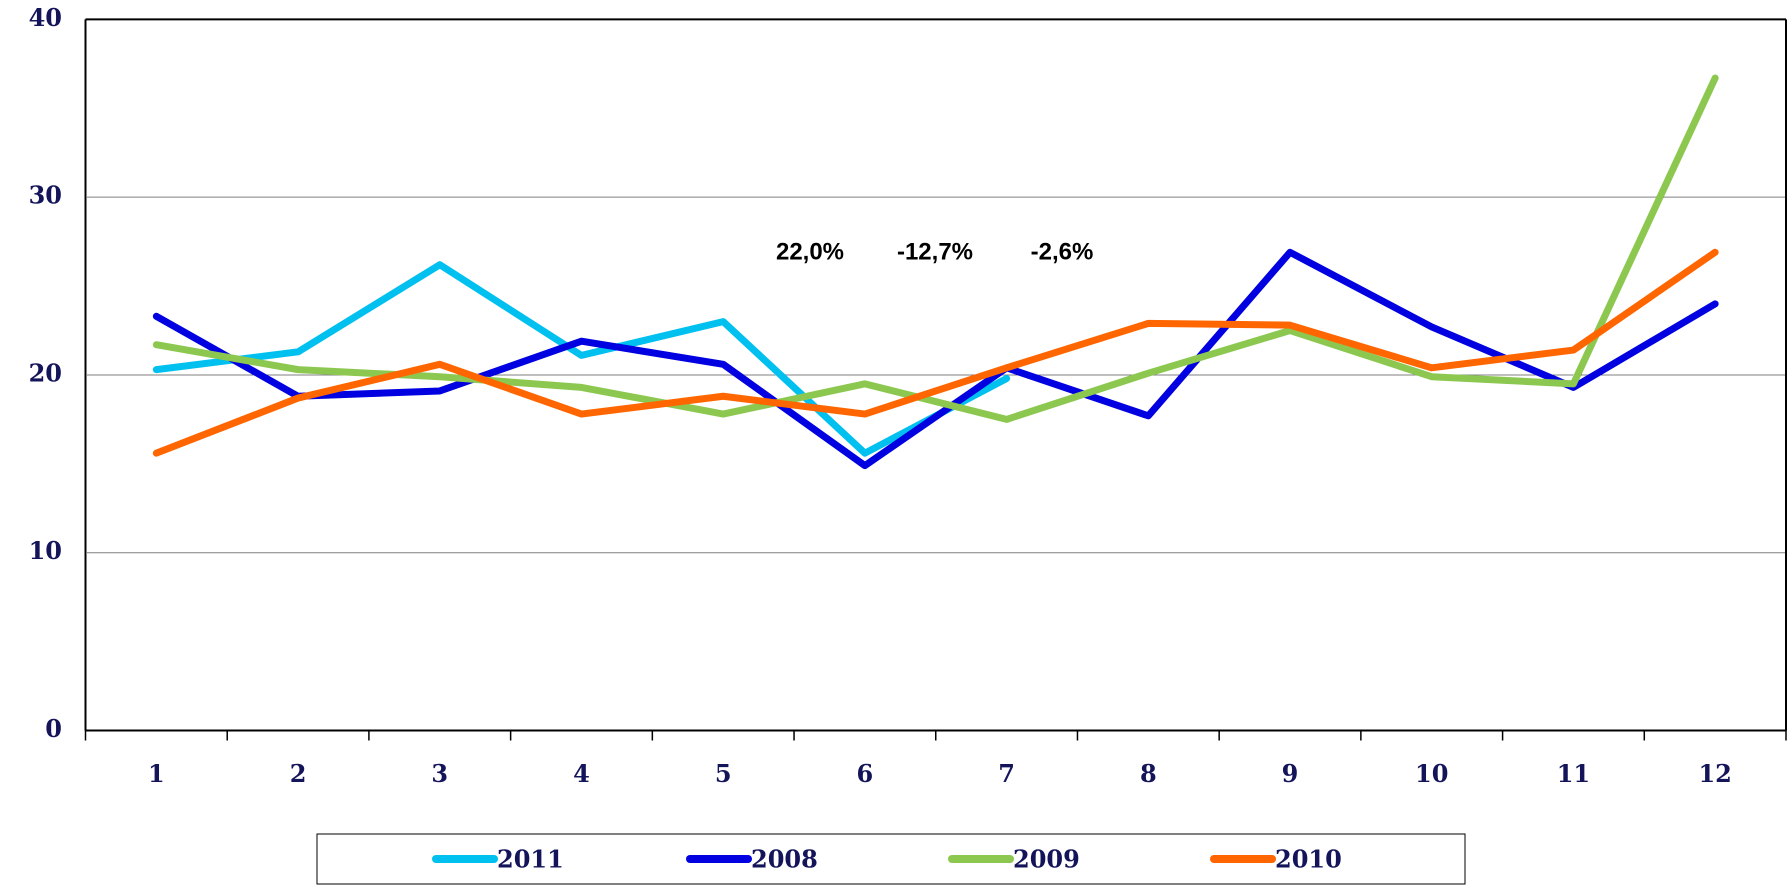 The width and height of the screenshot is (1787, 886). Describe the element at coordinates (1290, 773) in the screenshot. I see `x-tick-label: 9` at that location.